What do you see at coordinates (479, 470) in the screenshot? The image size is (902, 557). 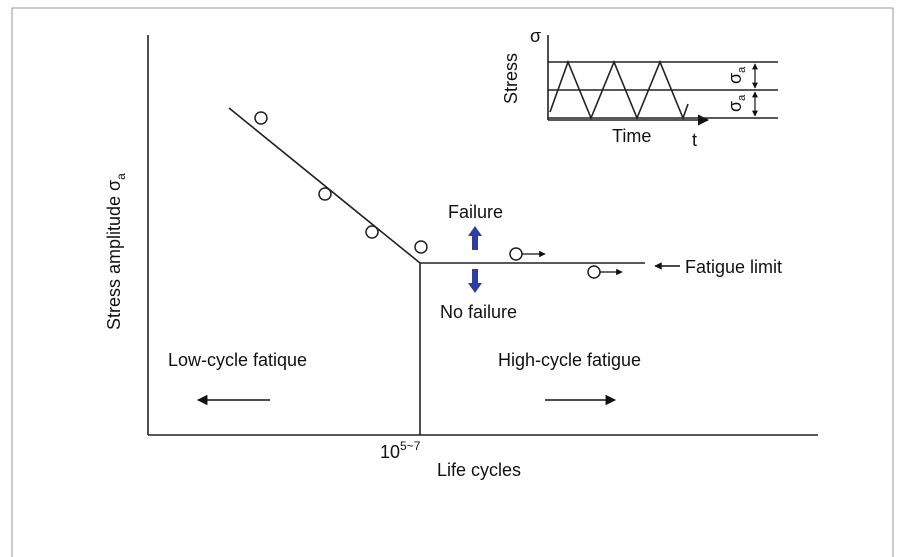 I see `x-label: Life cycles` at bounding box center [479, 470].